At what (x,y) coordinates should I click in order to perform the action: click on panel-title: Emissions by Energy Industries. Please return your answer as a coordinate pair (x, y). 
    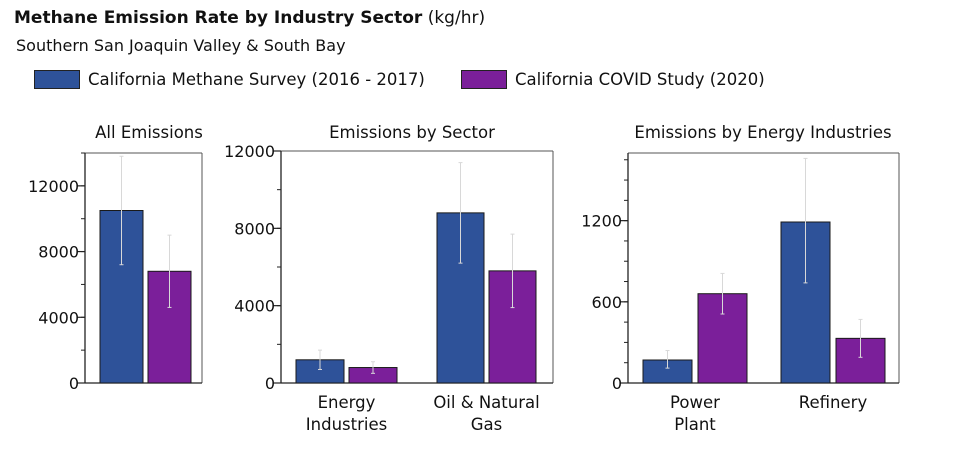
    Looking at the image, I should click on (762, 132).